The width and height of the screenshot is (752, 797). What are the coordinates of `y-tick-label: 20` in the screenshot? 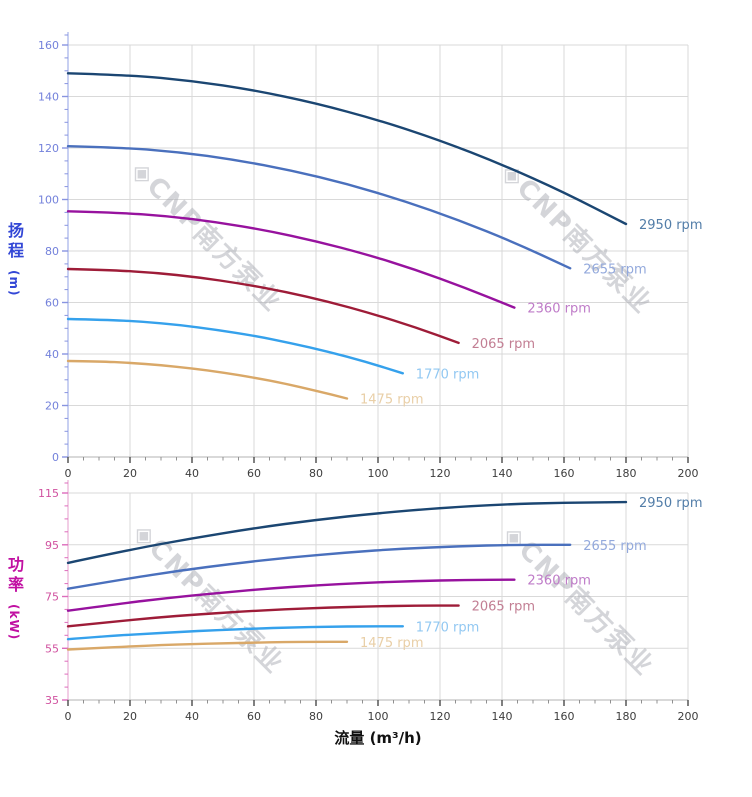 It's located at (52, 406).